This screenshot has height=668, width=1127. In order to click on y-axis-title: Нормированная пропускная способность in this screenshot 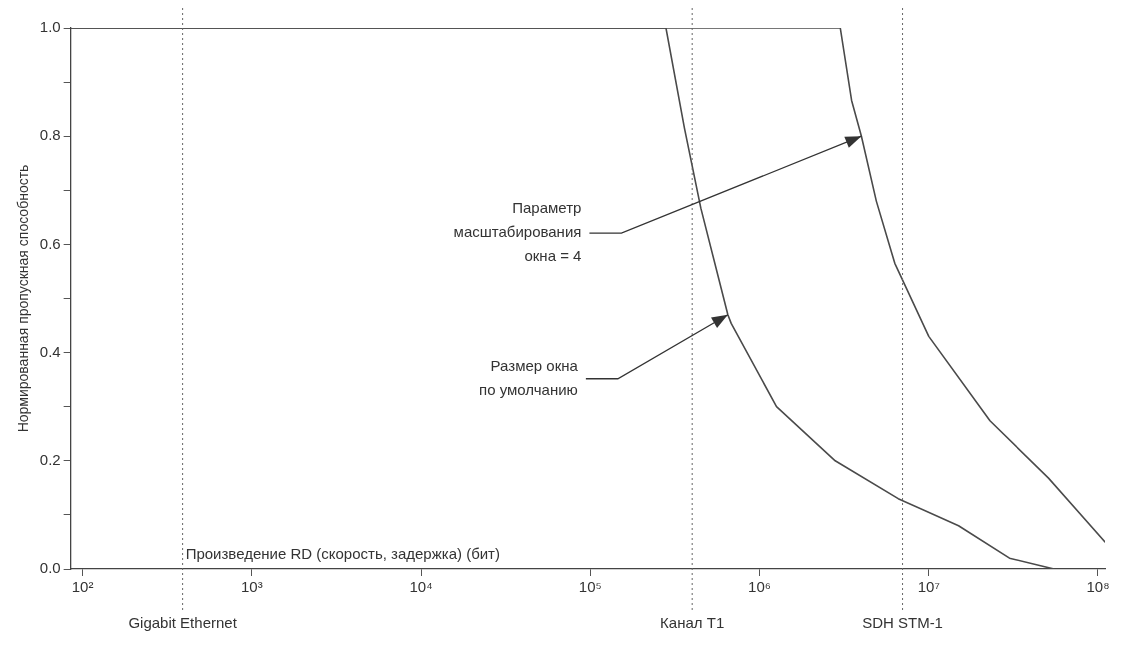, I will do `click(23, 298)`.